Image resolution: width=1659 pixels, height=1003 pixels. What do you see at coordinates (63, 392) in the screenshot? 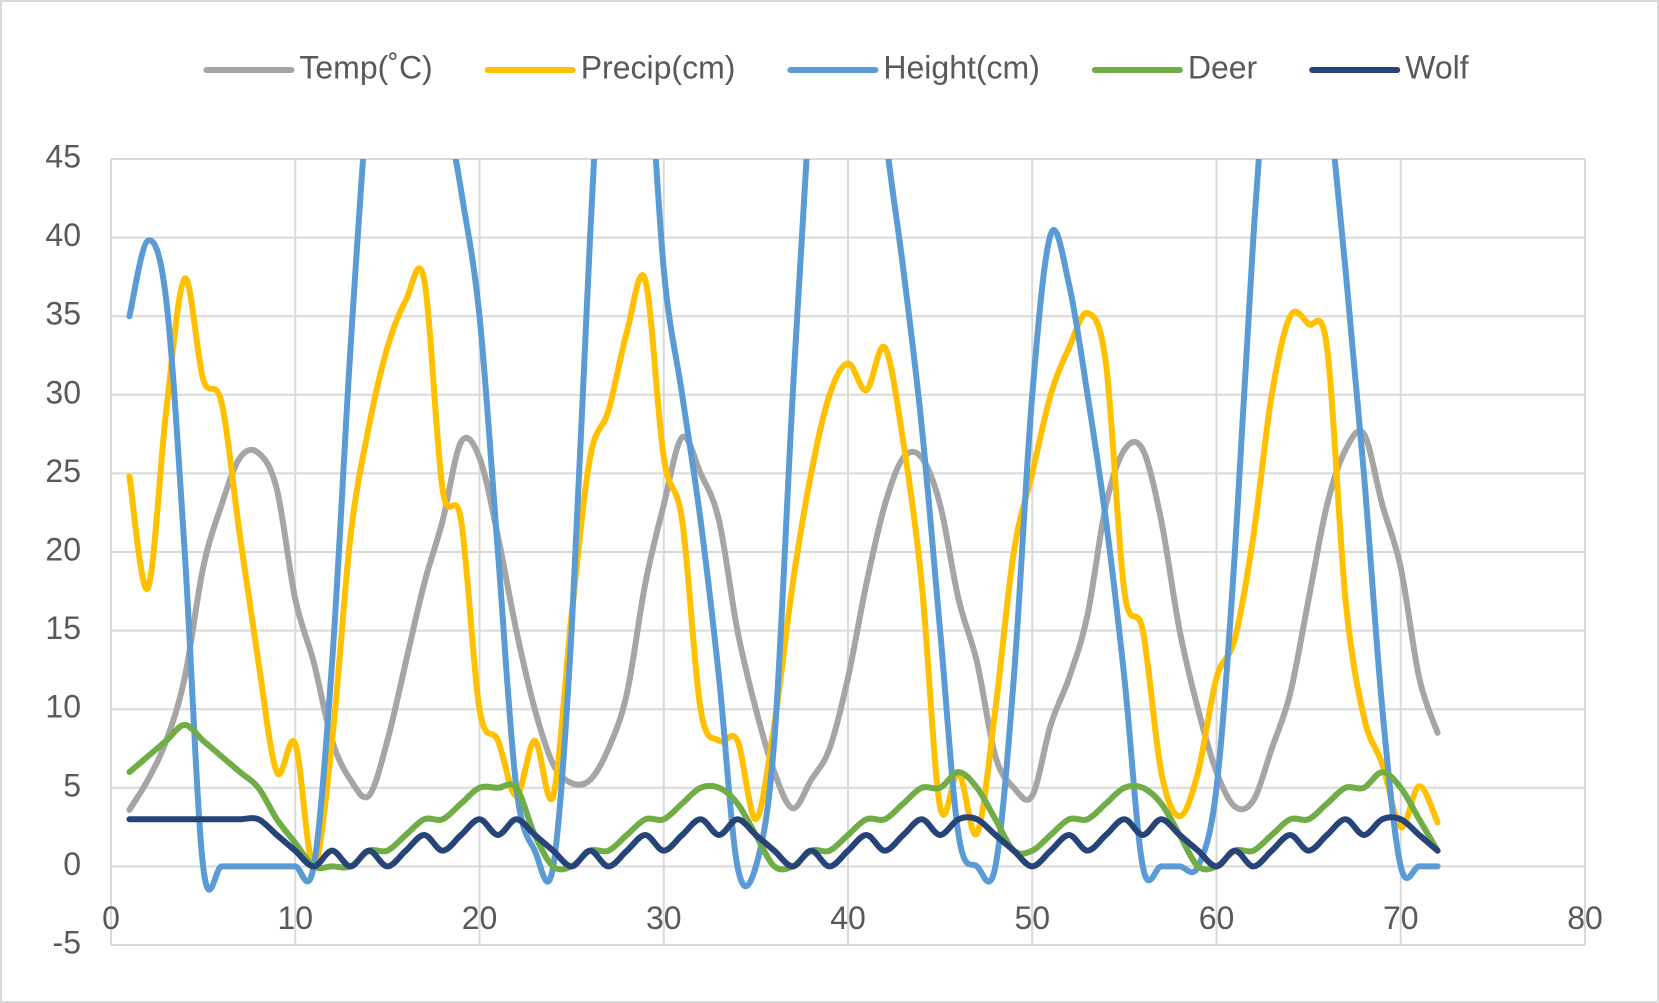
I see `y-tick-label: 30` at bounding box center [63, 392].